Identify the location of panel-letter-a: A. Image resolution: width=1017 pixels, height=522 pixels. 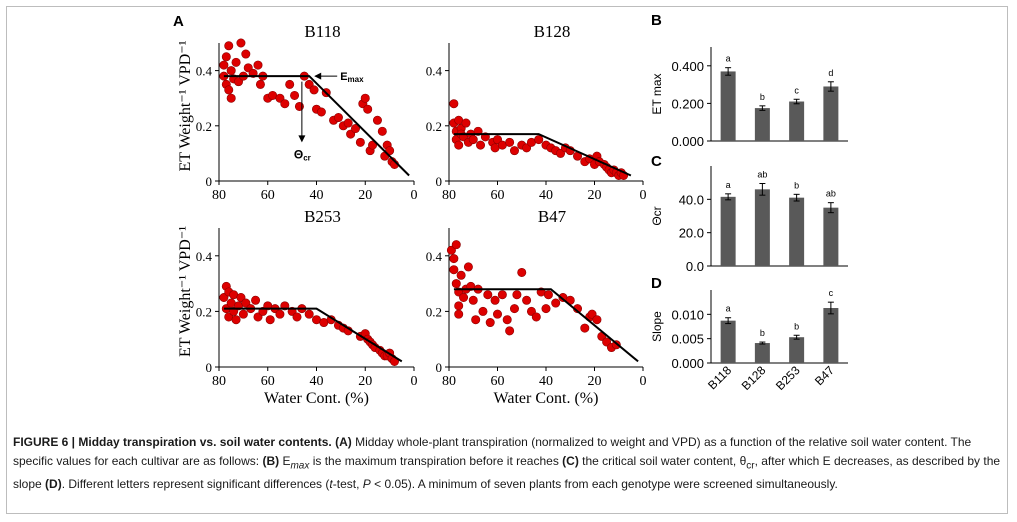
(178, 21).